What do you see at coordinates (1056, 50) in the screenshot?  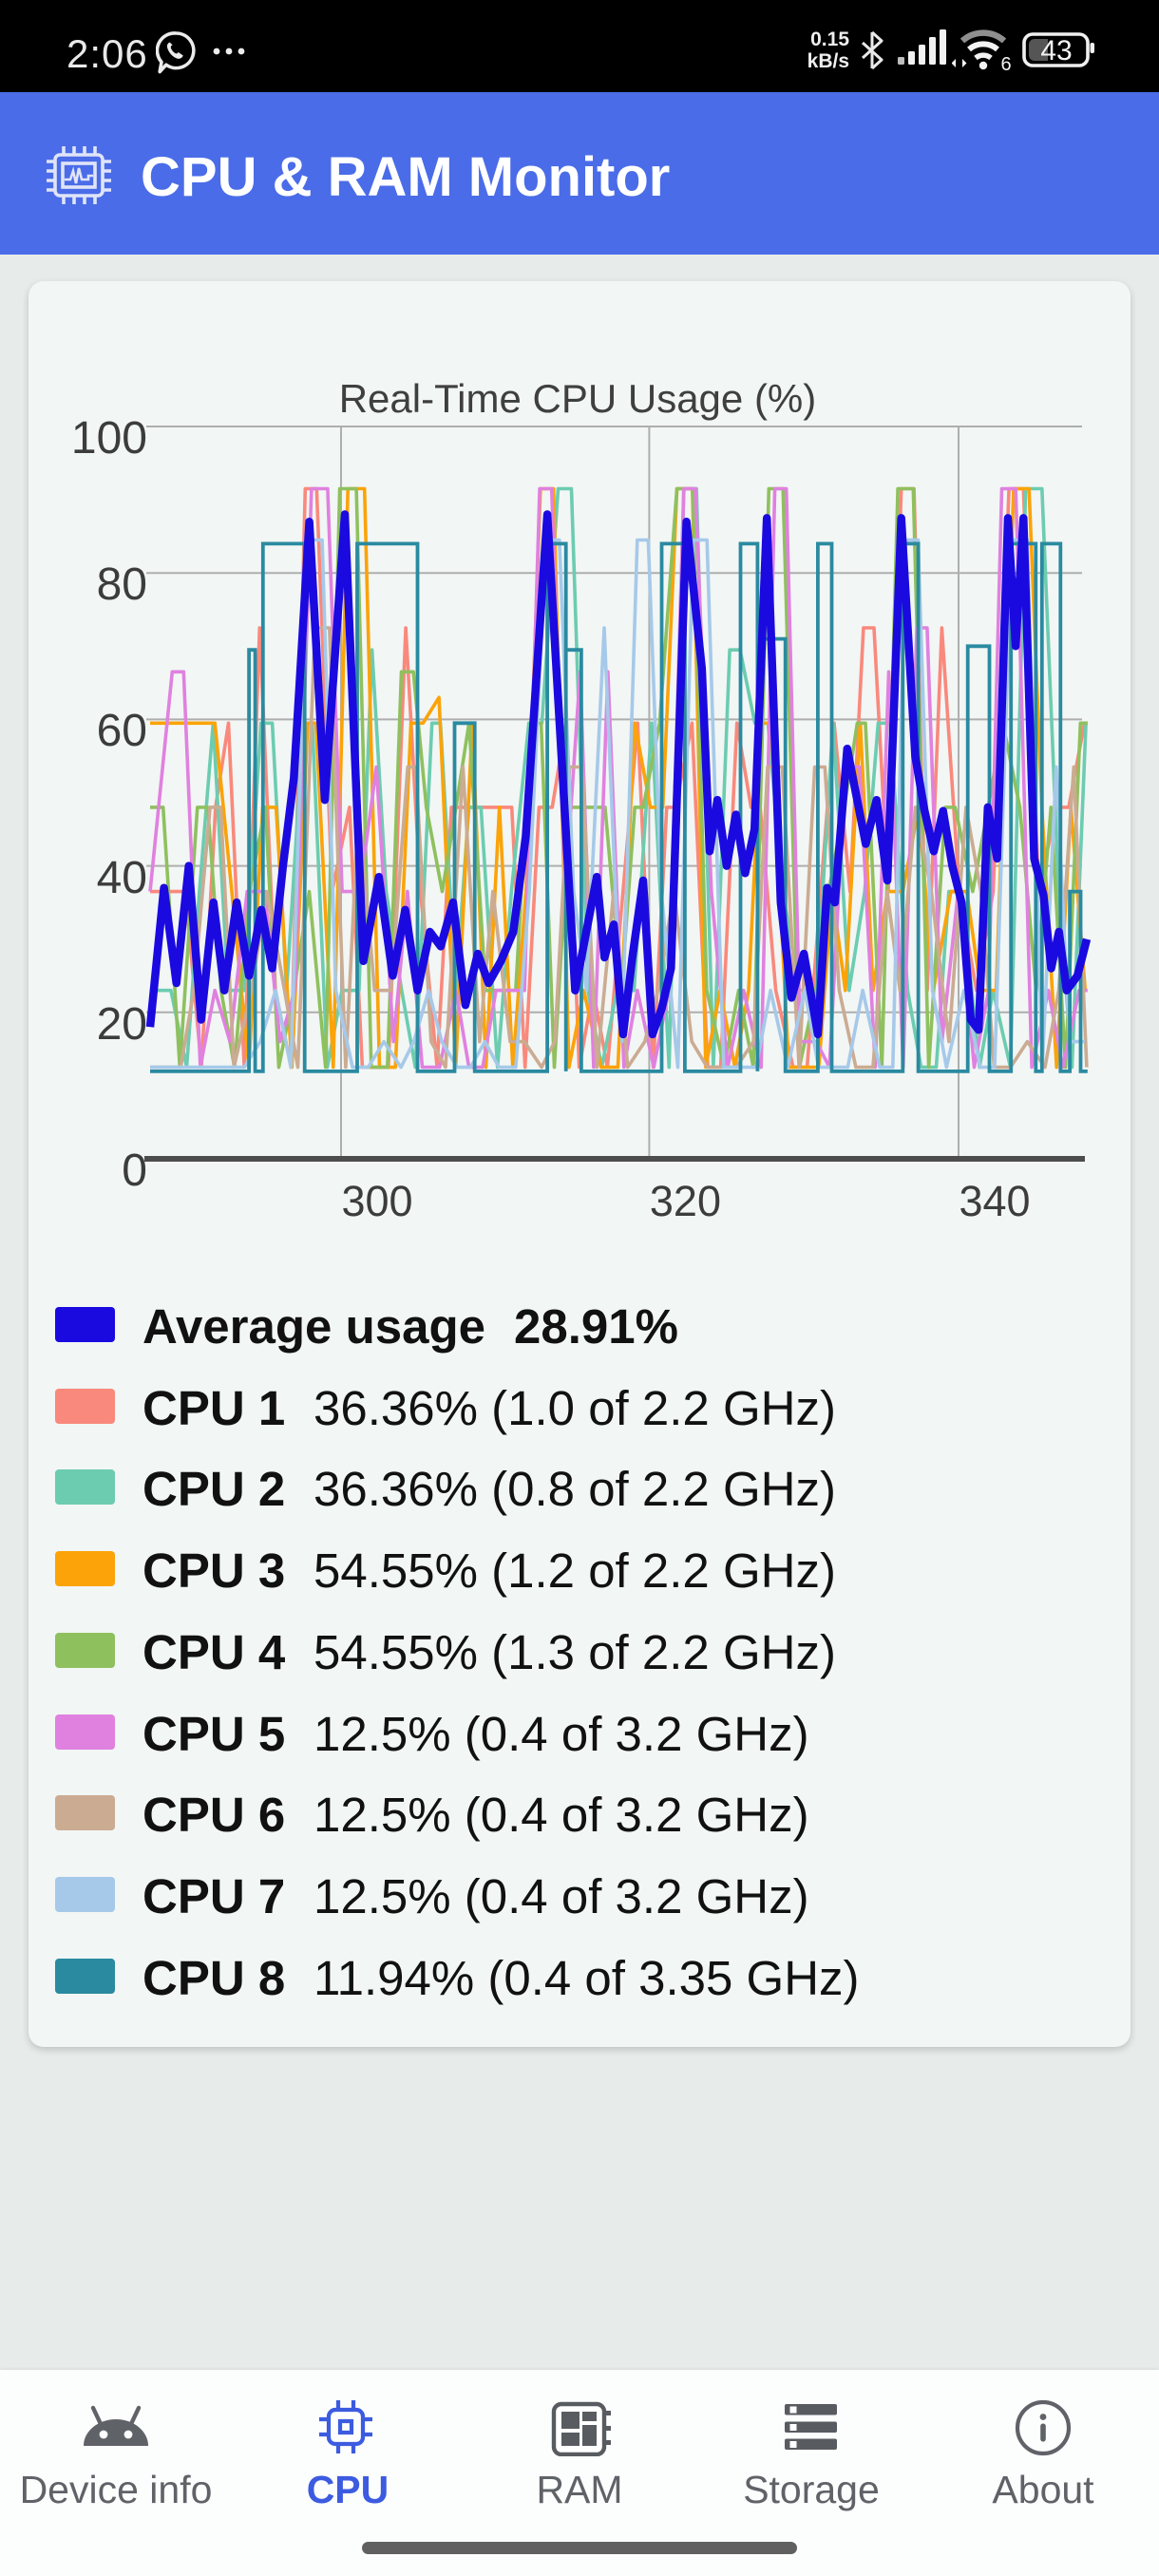 I see `svg-text: 43` at bounding box center [1056, 50].